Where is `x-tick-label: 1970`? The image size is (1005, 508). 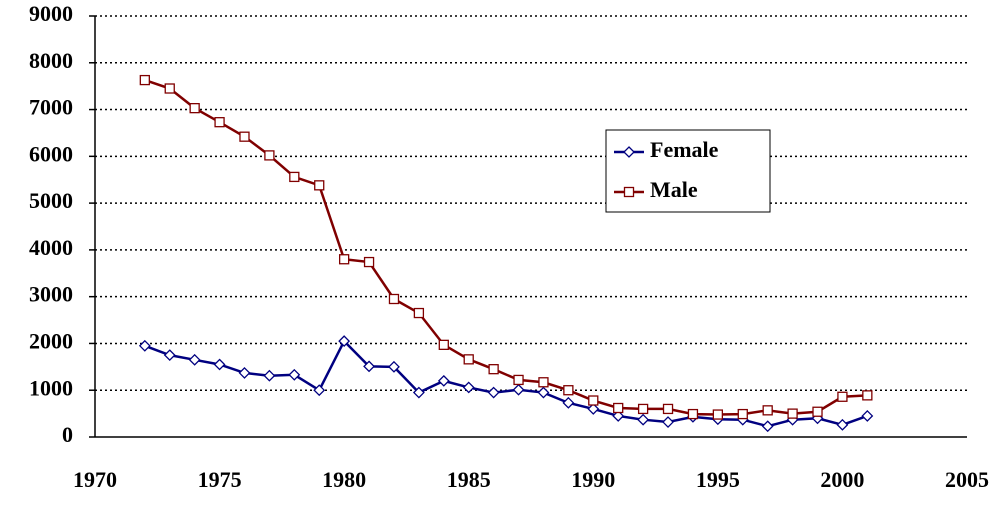 x-tick-label: 1970 is located at coordinates (95, 479).